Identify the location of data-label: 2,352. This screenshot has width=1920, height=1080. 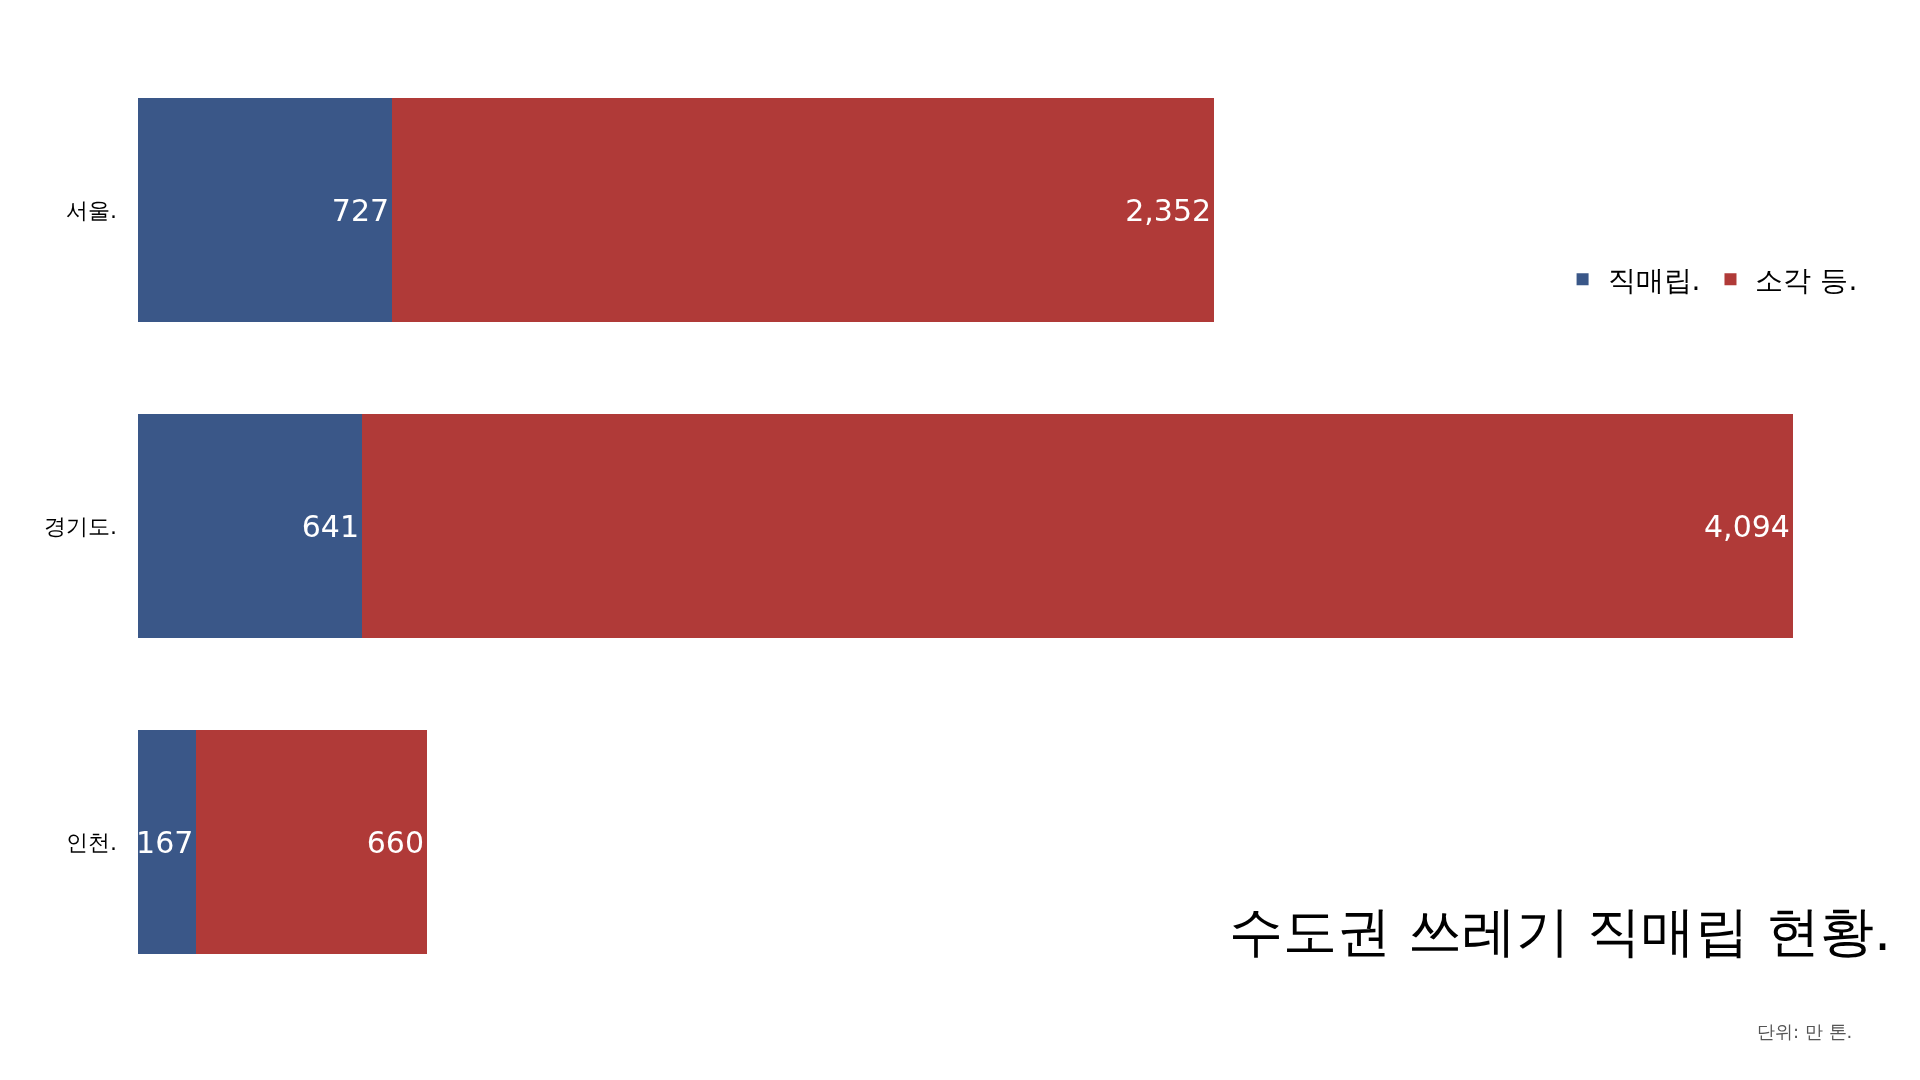
(1168, 210).